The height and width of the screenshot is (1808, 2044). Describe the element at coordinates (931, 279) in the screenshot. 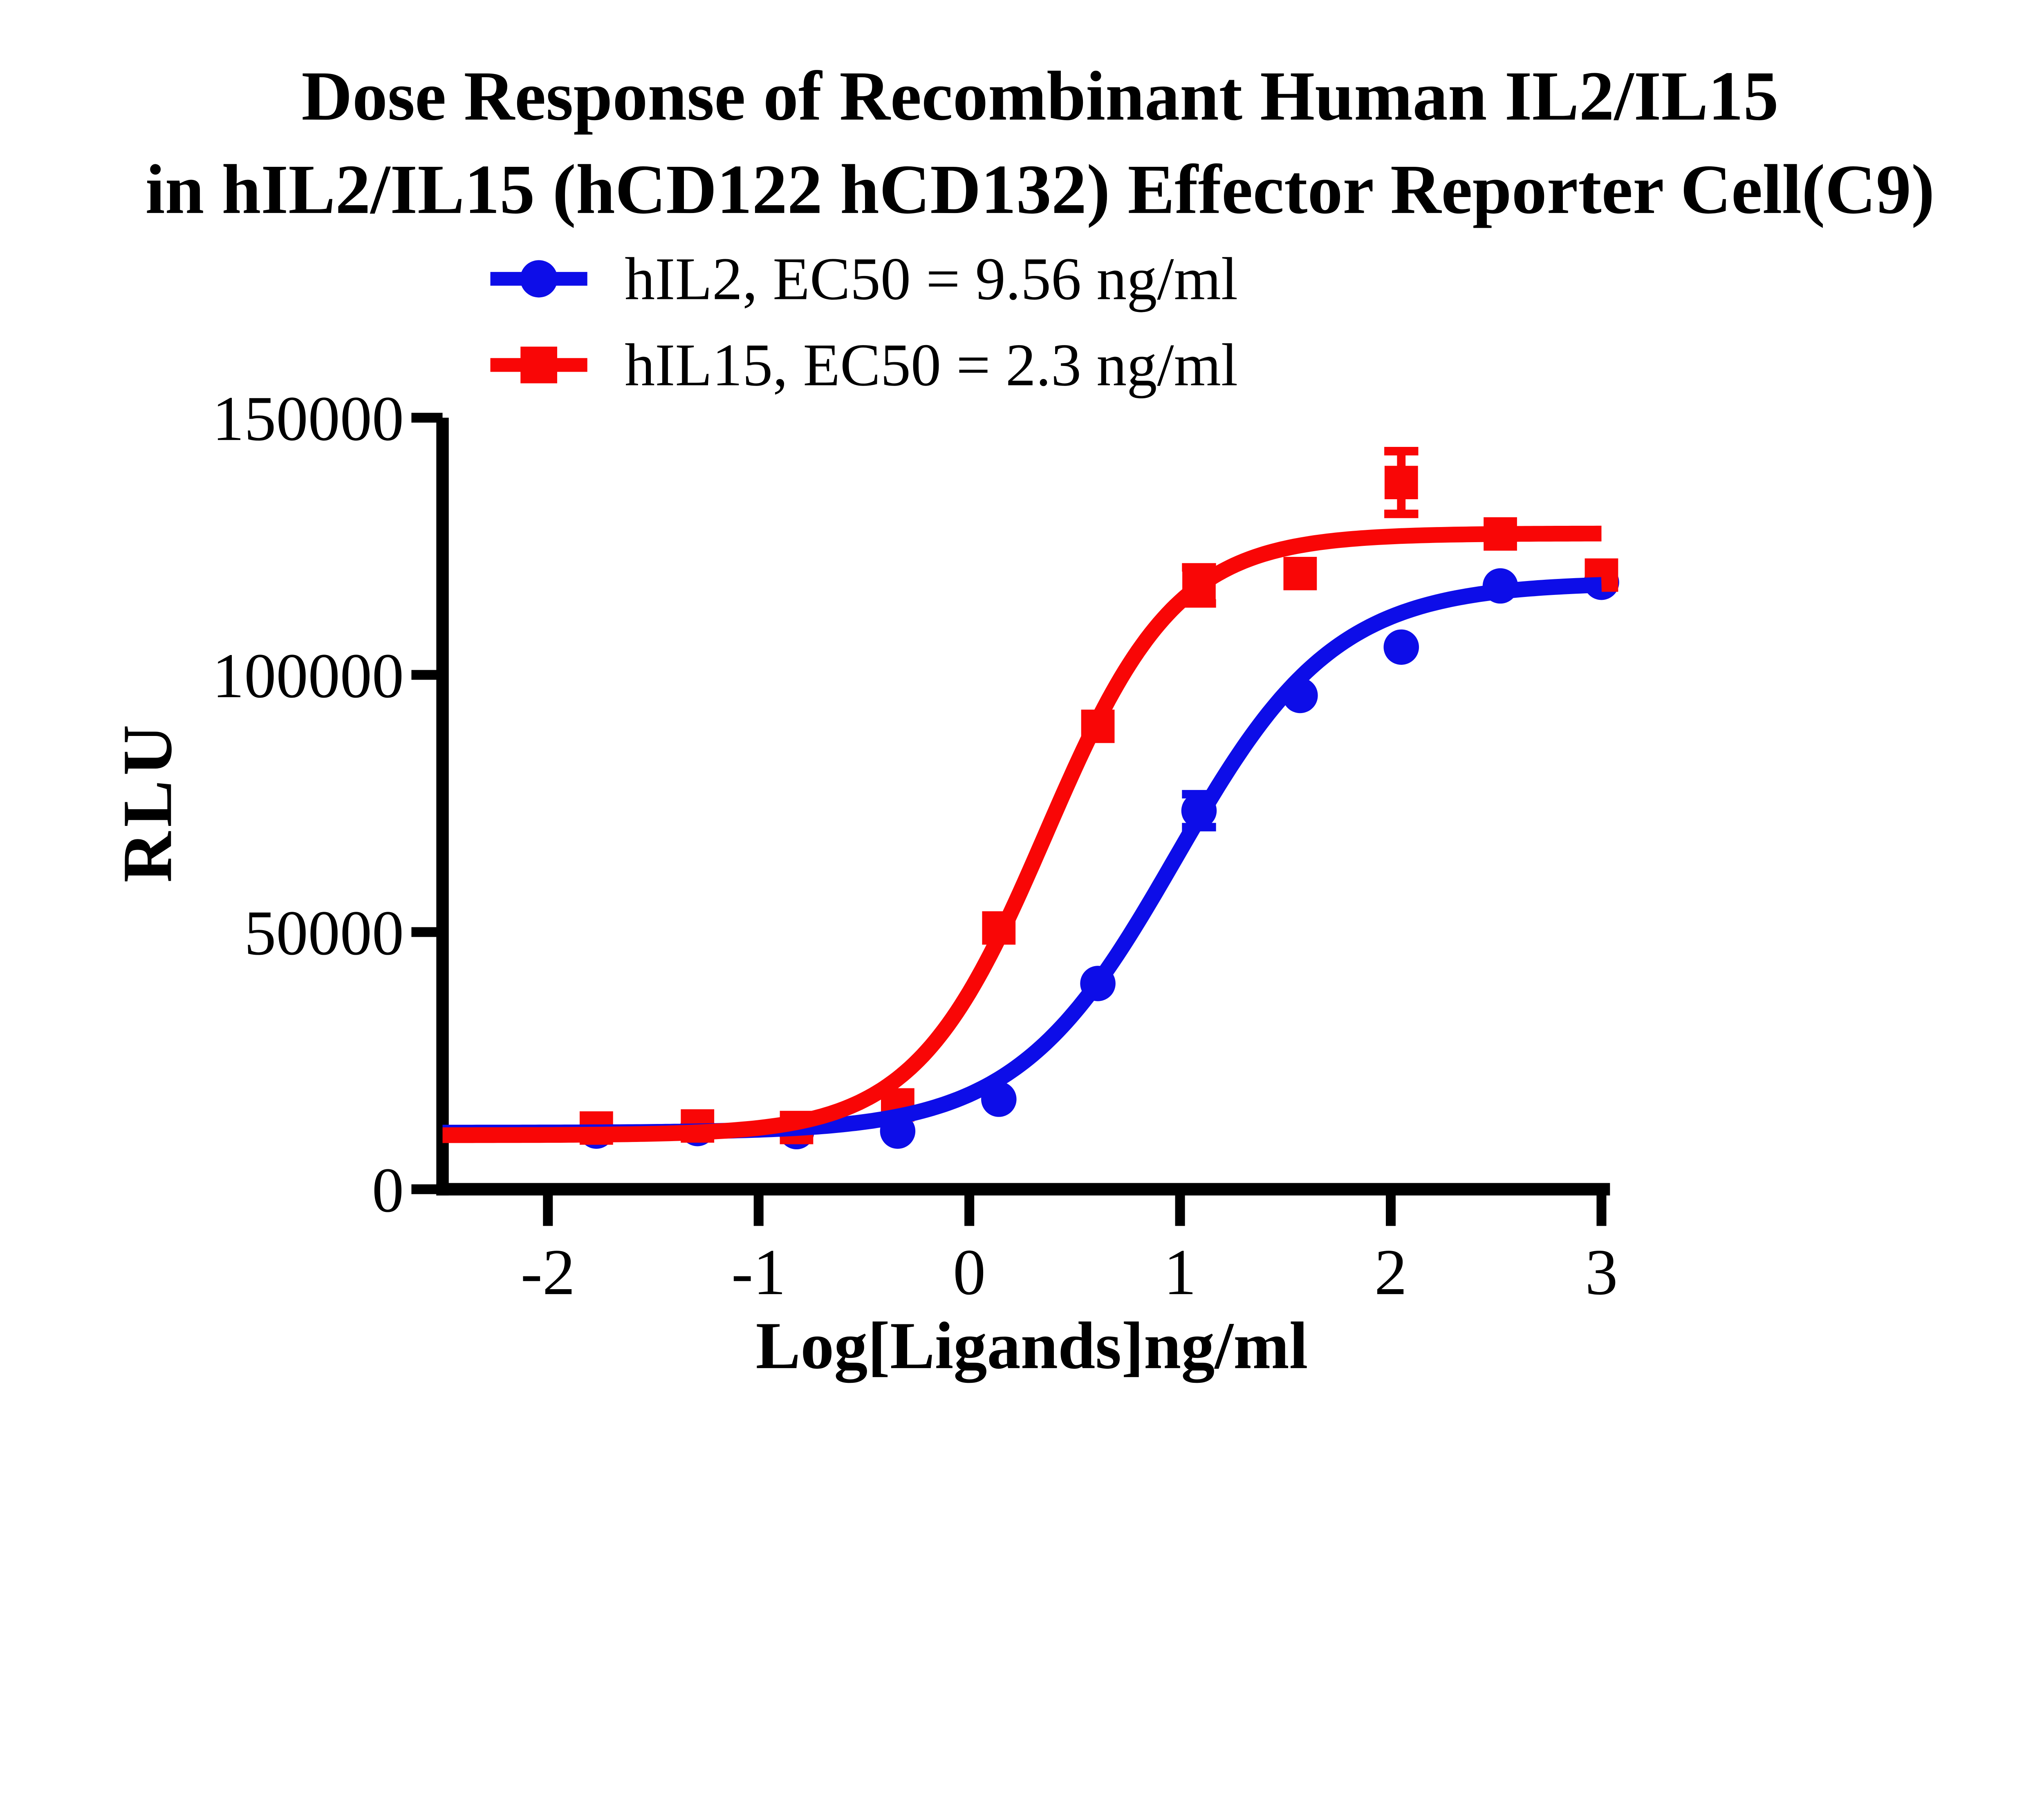

I see `legend-label-hIL2: hIL2, EC50 = 9.56 ng/ml` at that location.